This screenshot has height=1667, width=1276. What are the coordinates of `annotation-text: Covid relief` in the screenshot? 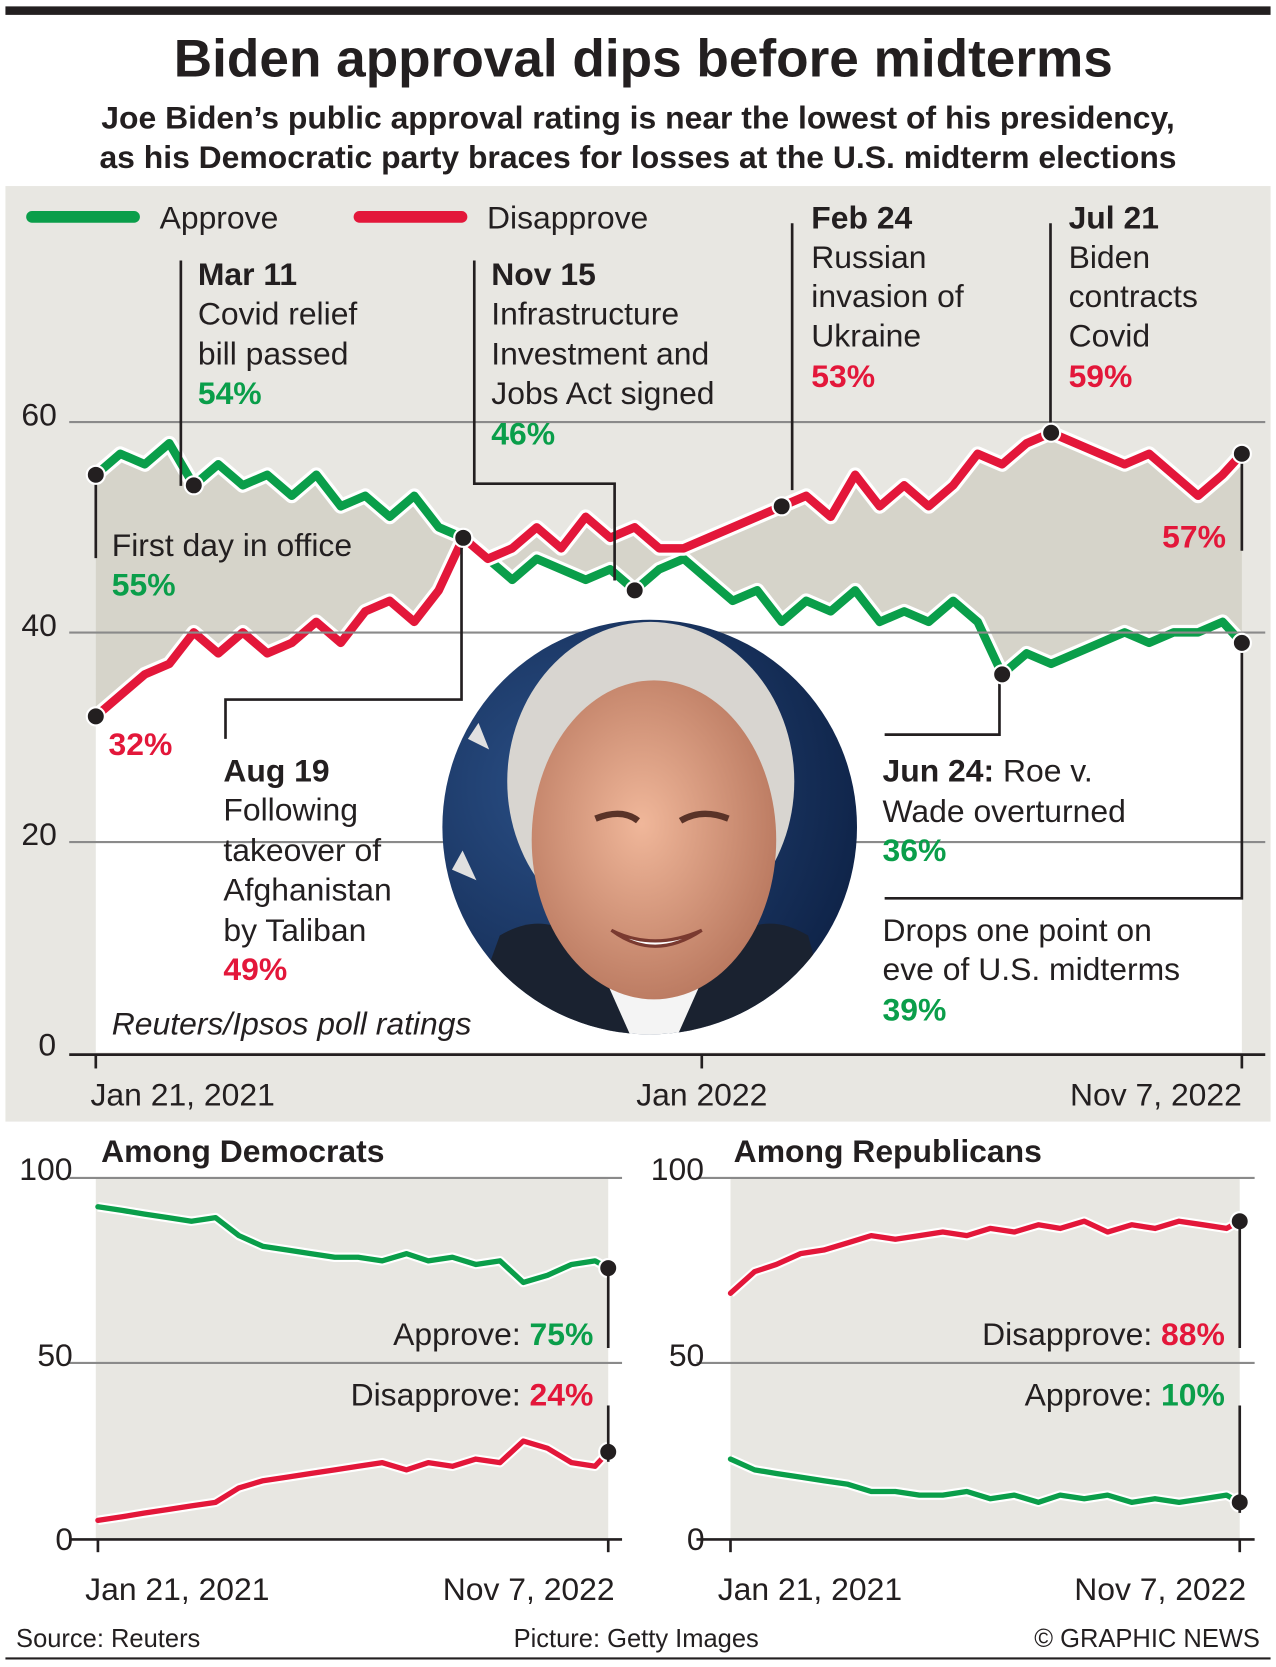 It's located at (278, 313).